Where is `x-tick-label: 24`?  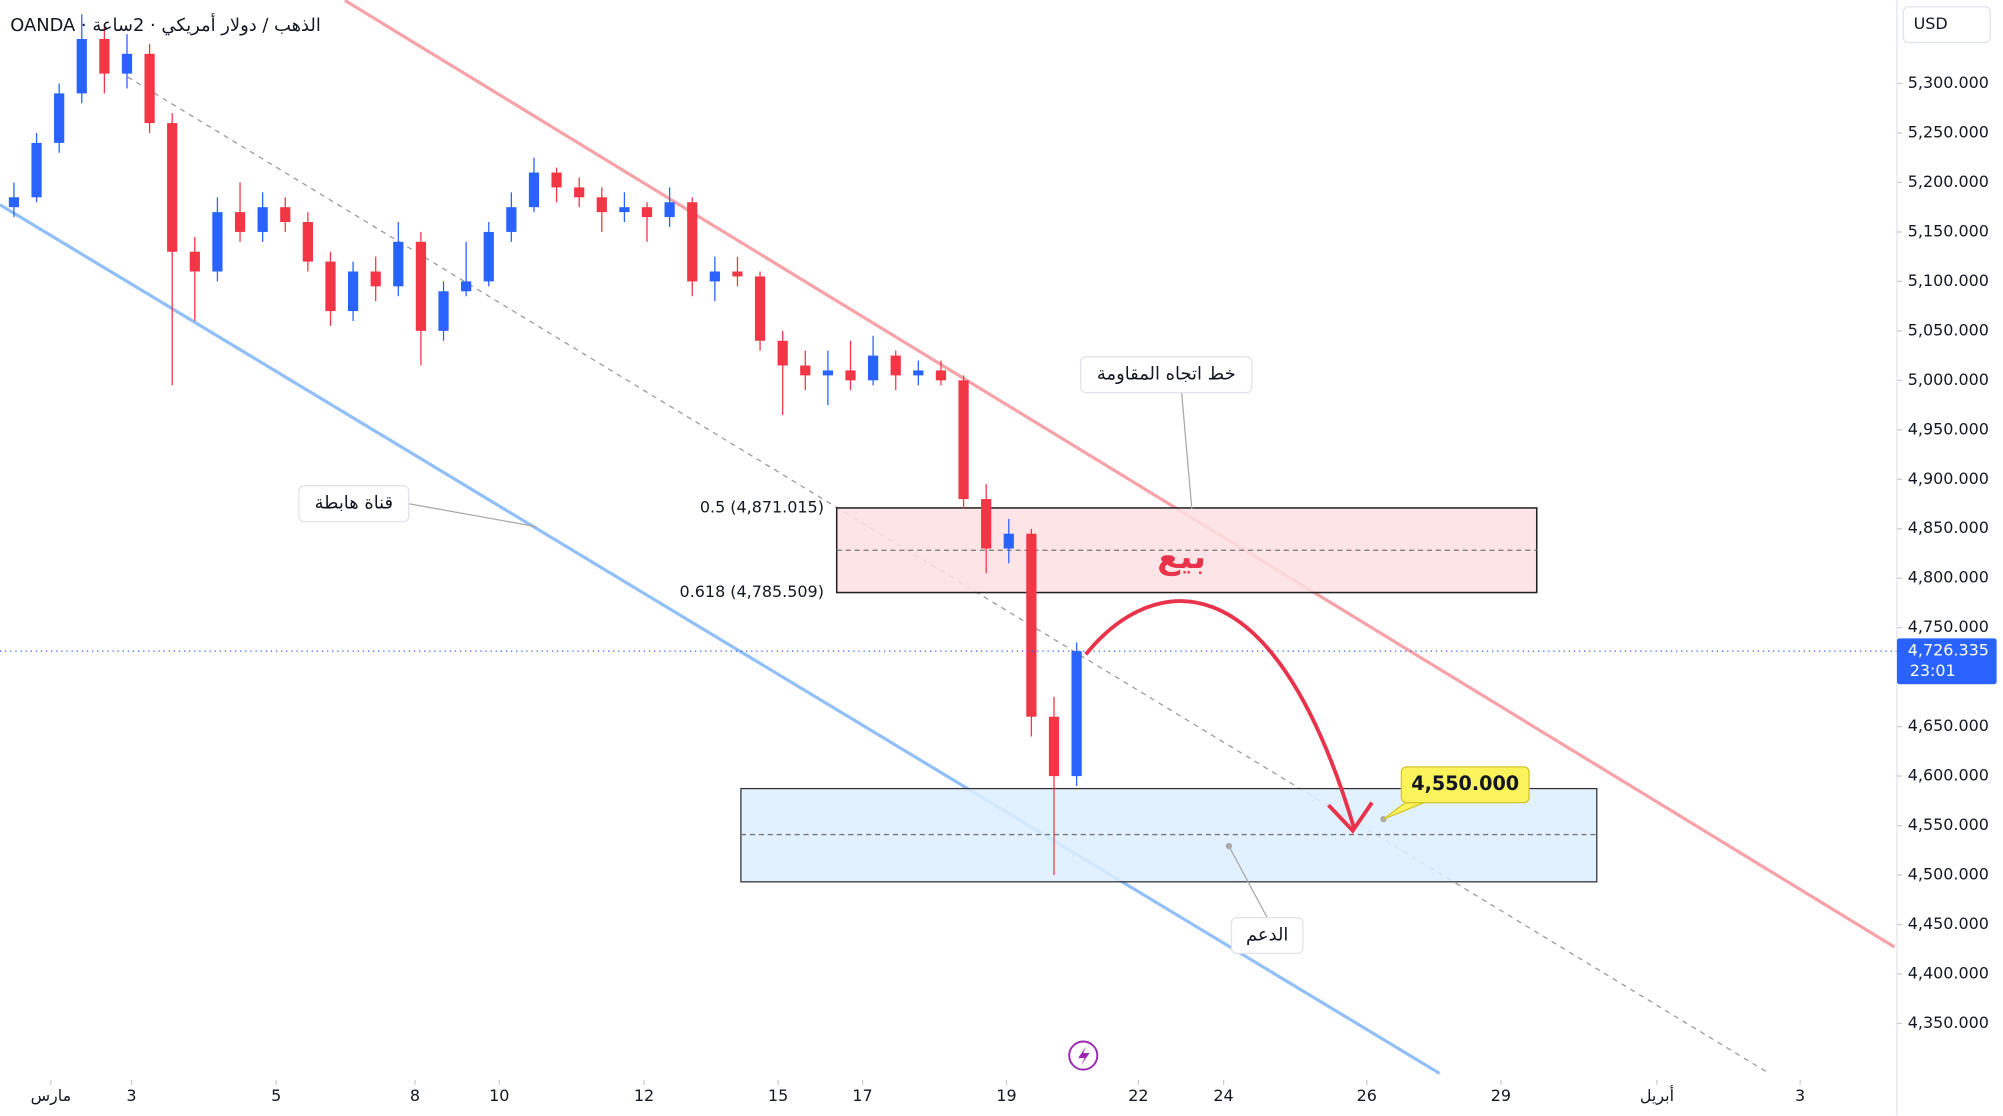
x-tick-label: 24 is located at coordinates (1223, 1095).